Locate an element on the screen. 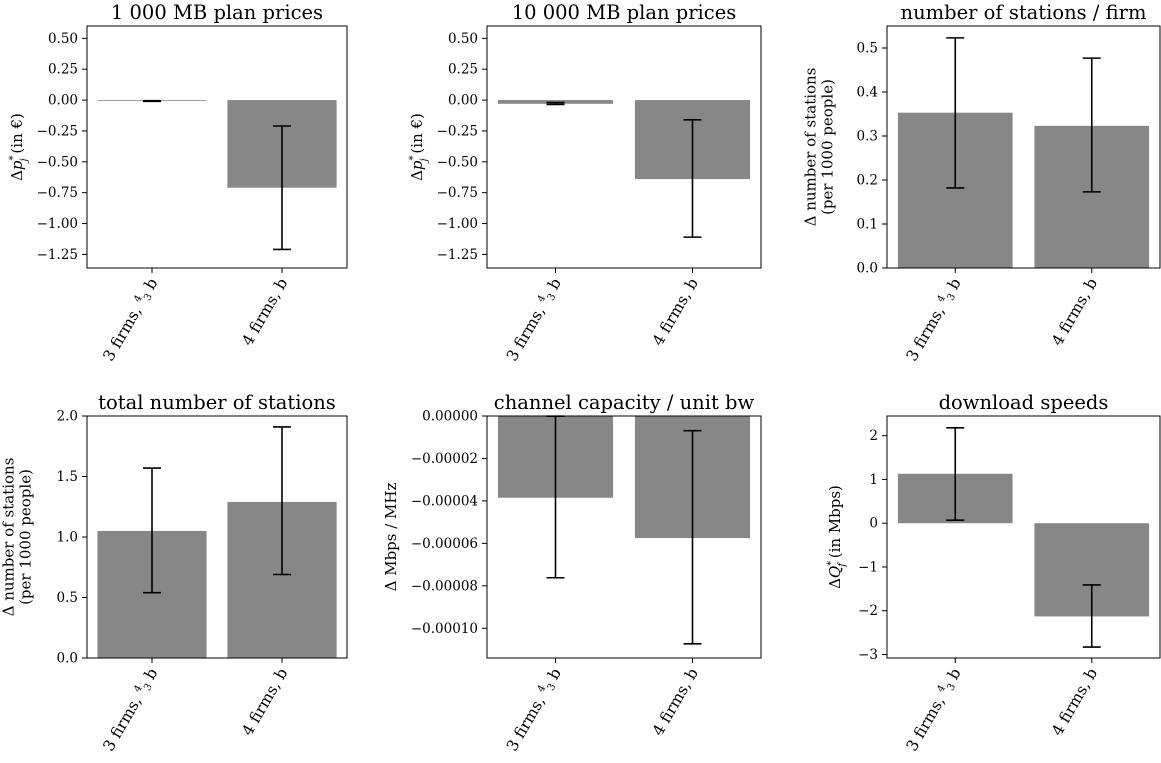 This screenshot has width=1161, height=763. y-tick-label: −1 is located at coordinates (868, 567).